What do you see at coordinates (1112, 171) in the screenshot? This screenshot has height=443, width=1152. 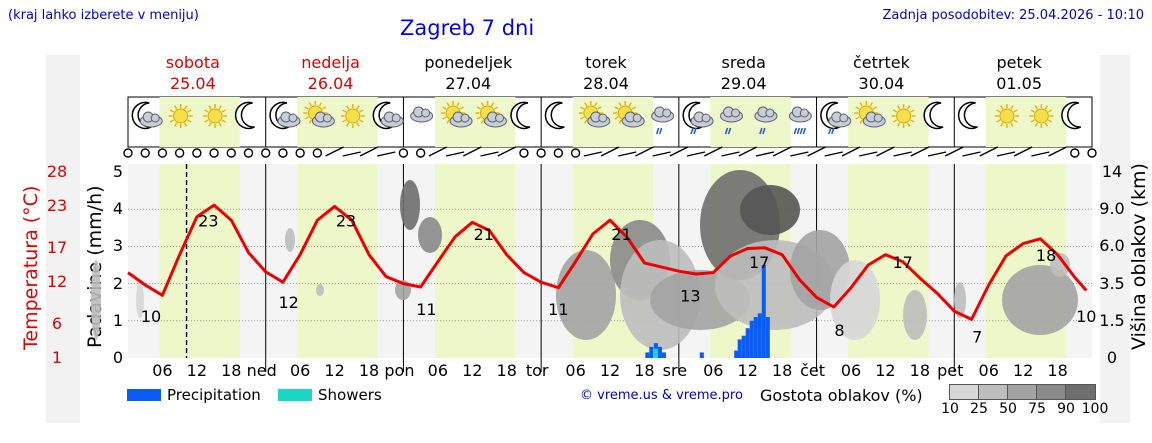 I see `cloud-height-tick: 14` at bounding box center [1112, 171].